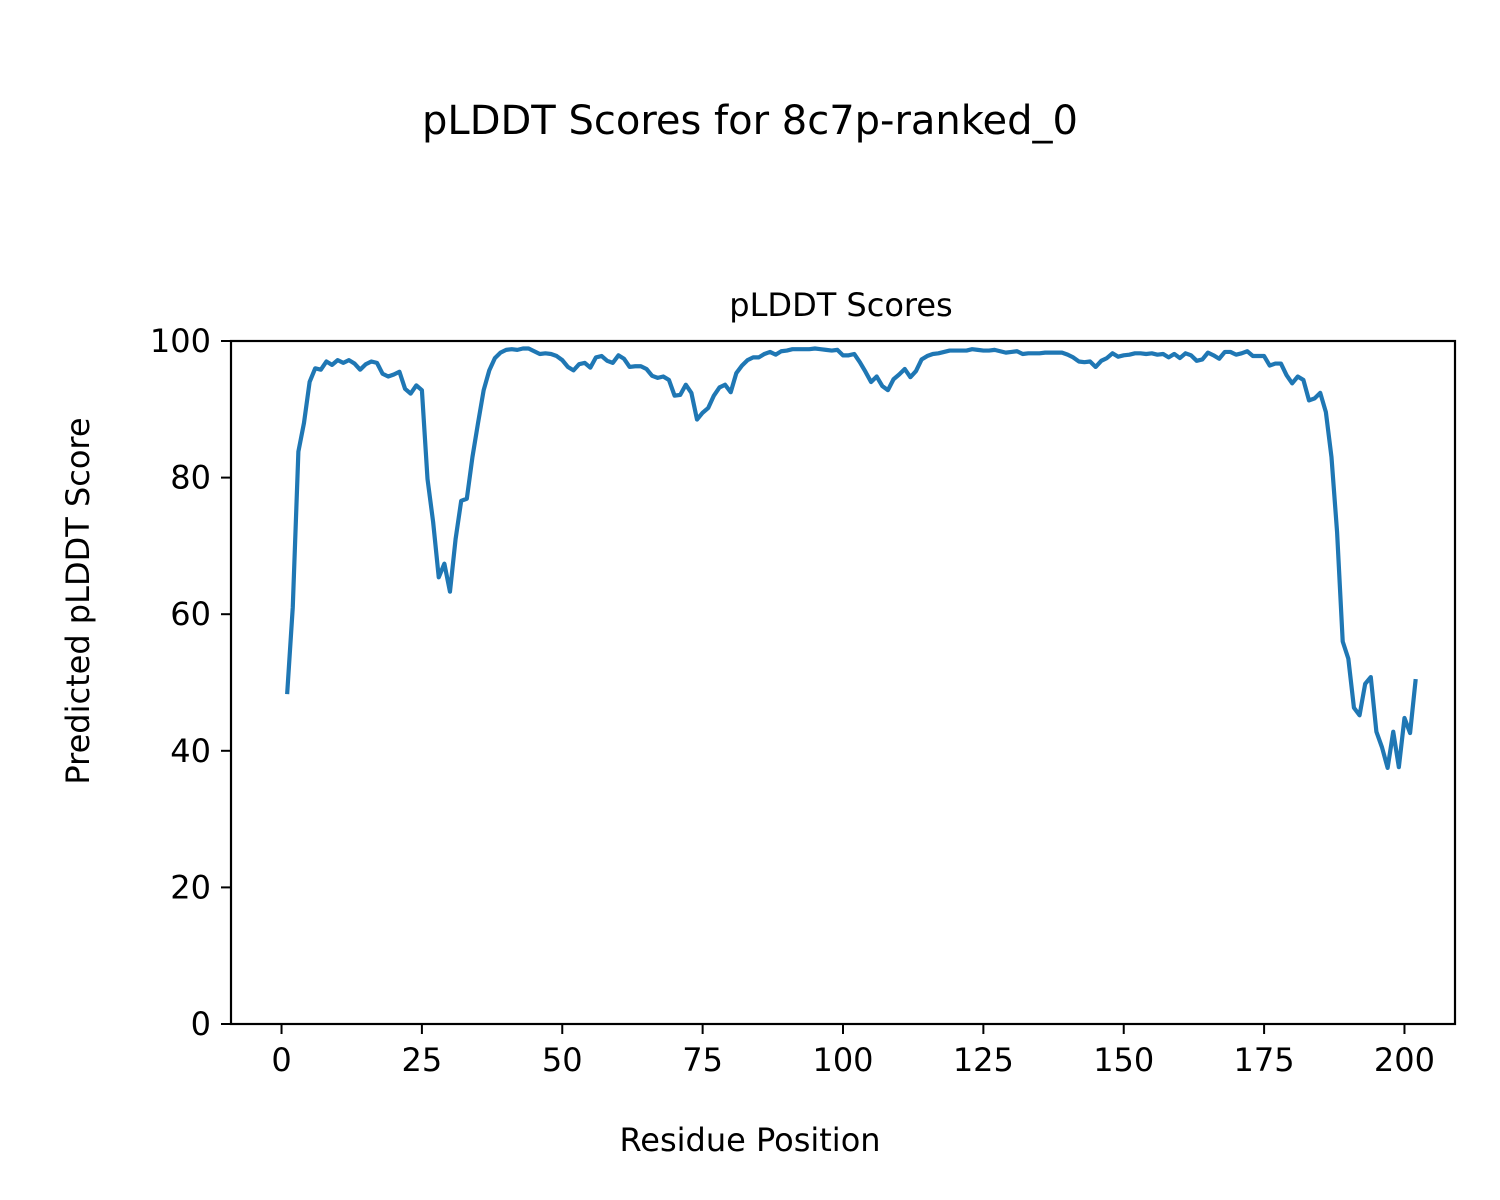 The height and width of the screenshot is (1200, 1500). Describe the element at coordinates (190, 478) in the screenshot. I see `y-tick-label: 80` at that location.